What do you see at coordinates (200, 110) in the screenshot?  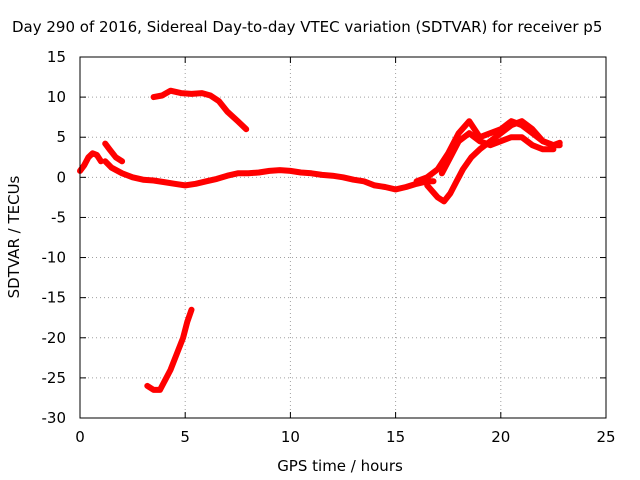 I see `series-arc-high` at bounding box center [200, 110].